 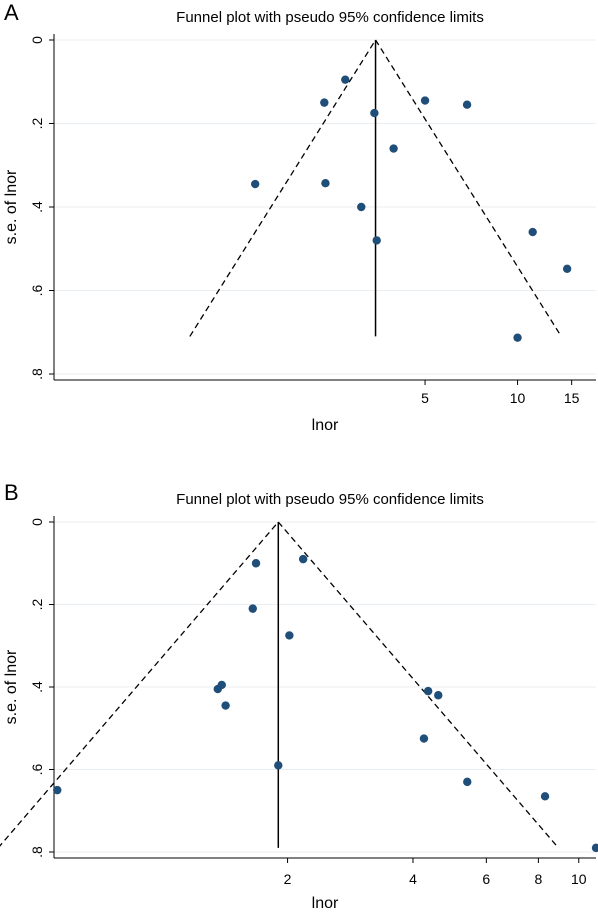 I want to click on x-tick-label: 6, so click(x=486, y=879).